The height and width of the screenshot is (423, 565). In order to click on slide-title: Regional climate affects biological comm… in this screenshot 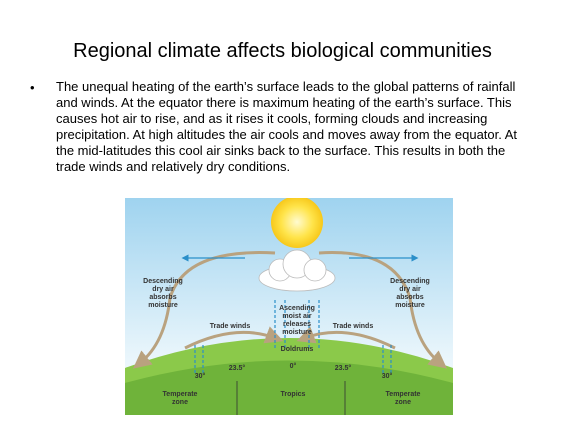, I will do `click(282, 51)`.